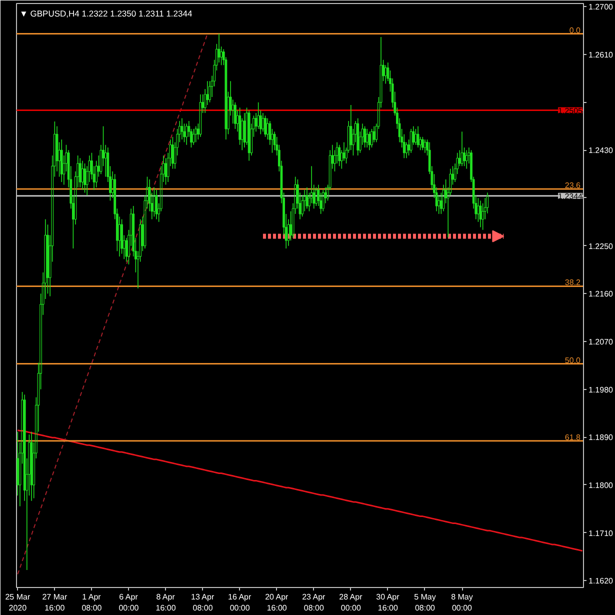  What do you see at coordinates (601, 7) in the screenshot?
I see `y-tick-label: 1.2700` at bounding box center [601, 7].